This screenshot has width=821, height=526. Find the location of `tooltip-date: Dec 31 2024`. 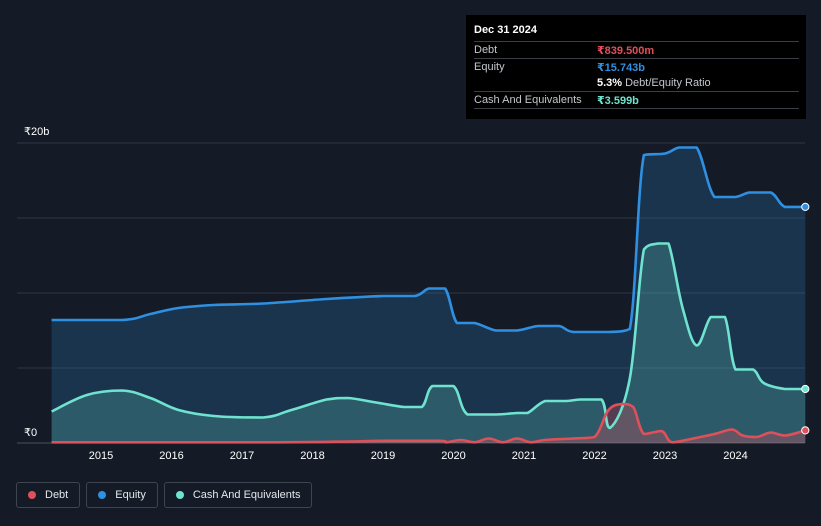

tooltip-date: Dec 31 2024 is located at coordinates (636, 33).